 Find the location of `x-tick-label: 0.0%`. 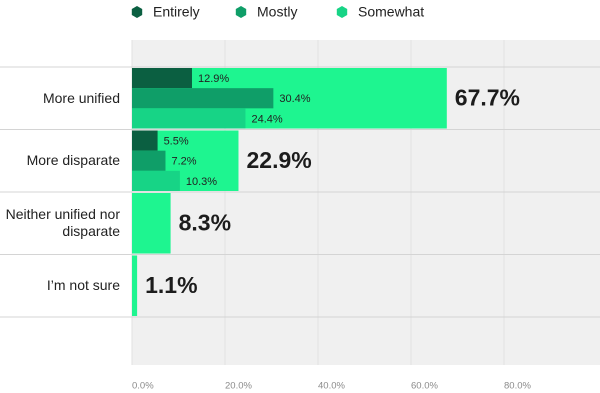

x-tick-label: 0.0% is located at coordinates (143, 386).